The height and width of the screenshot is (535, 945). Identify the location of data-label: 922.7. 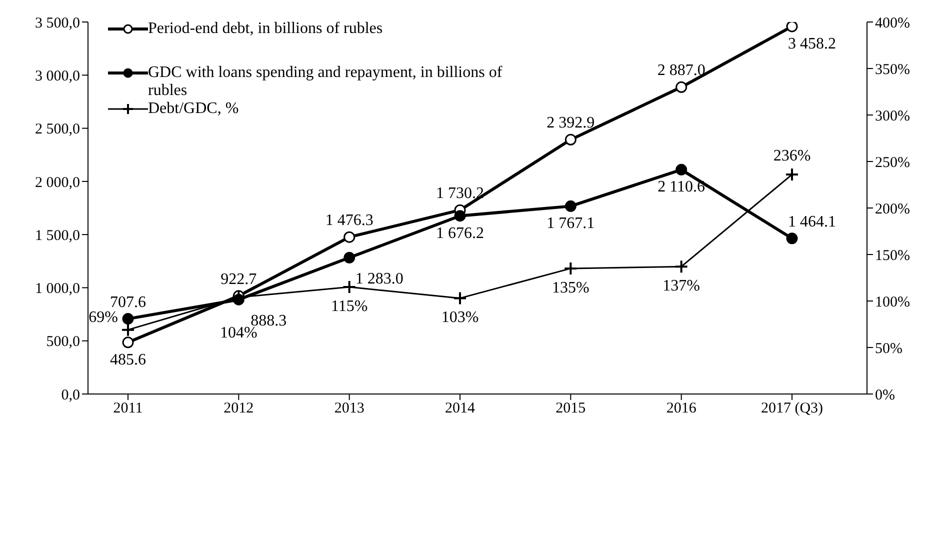
(238, 279).